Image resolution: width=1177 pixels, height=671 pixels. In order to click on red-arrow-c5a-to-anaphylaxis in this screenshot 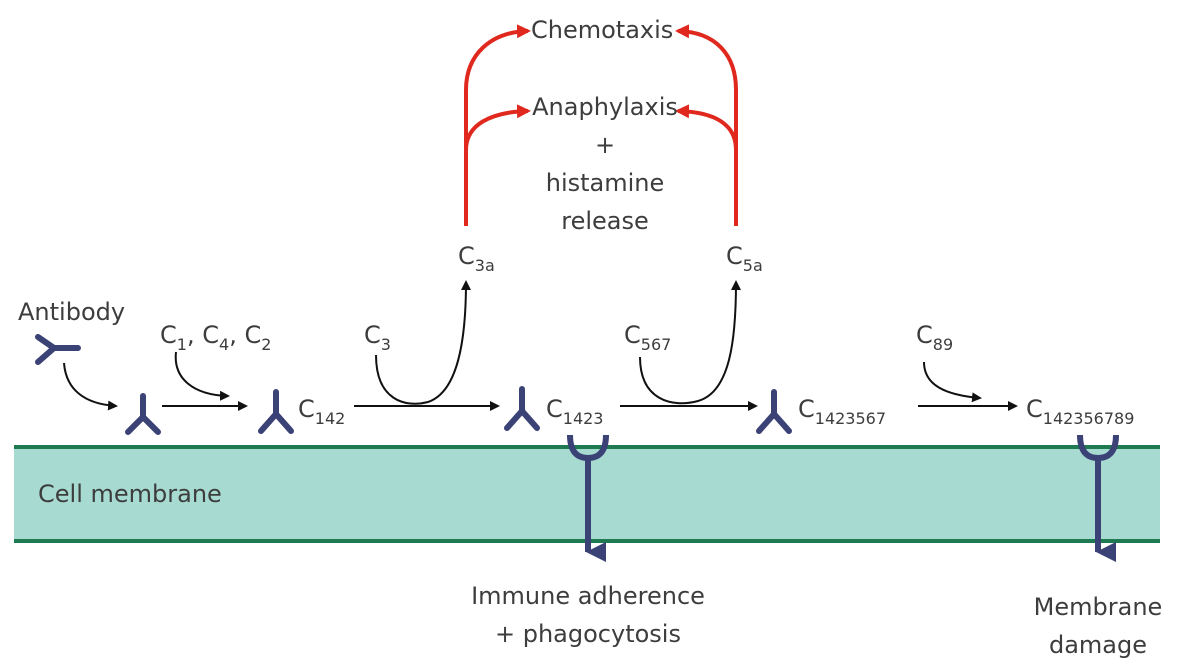, I will do `click(706, 127)`.